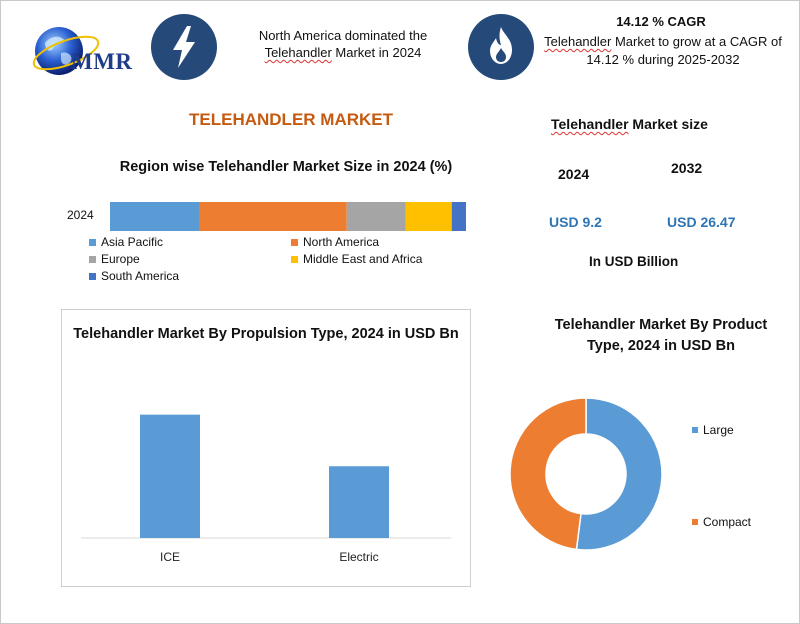  I want to click on region-bar-segment-middle-east-and-africa, so click(428, 216).